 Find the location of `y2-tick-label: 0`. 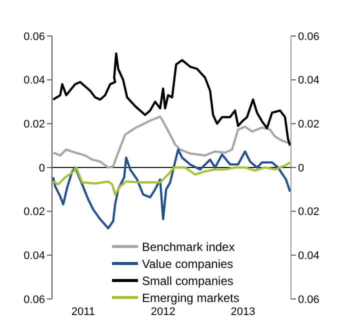

y2-tick-label: 0 is located at coordinates (301, 168).